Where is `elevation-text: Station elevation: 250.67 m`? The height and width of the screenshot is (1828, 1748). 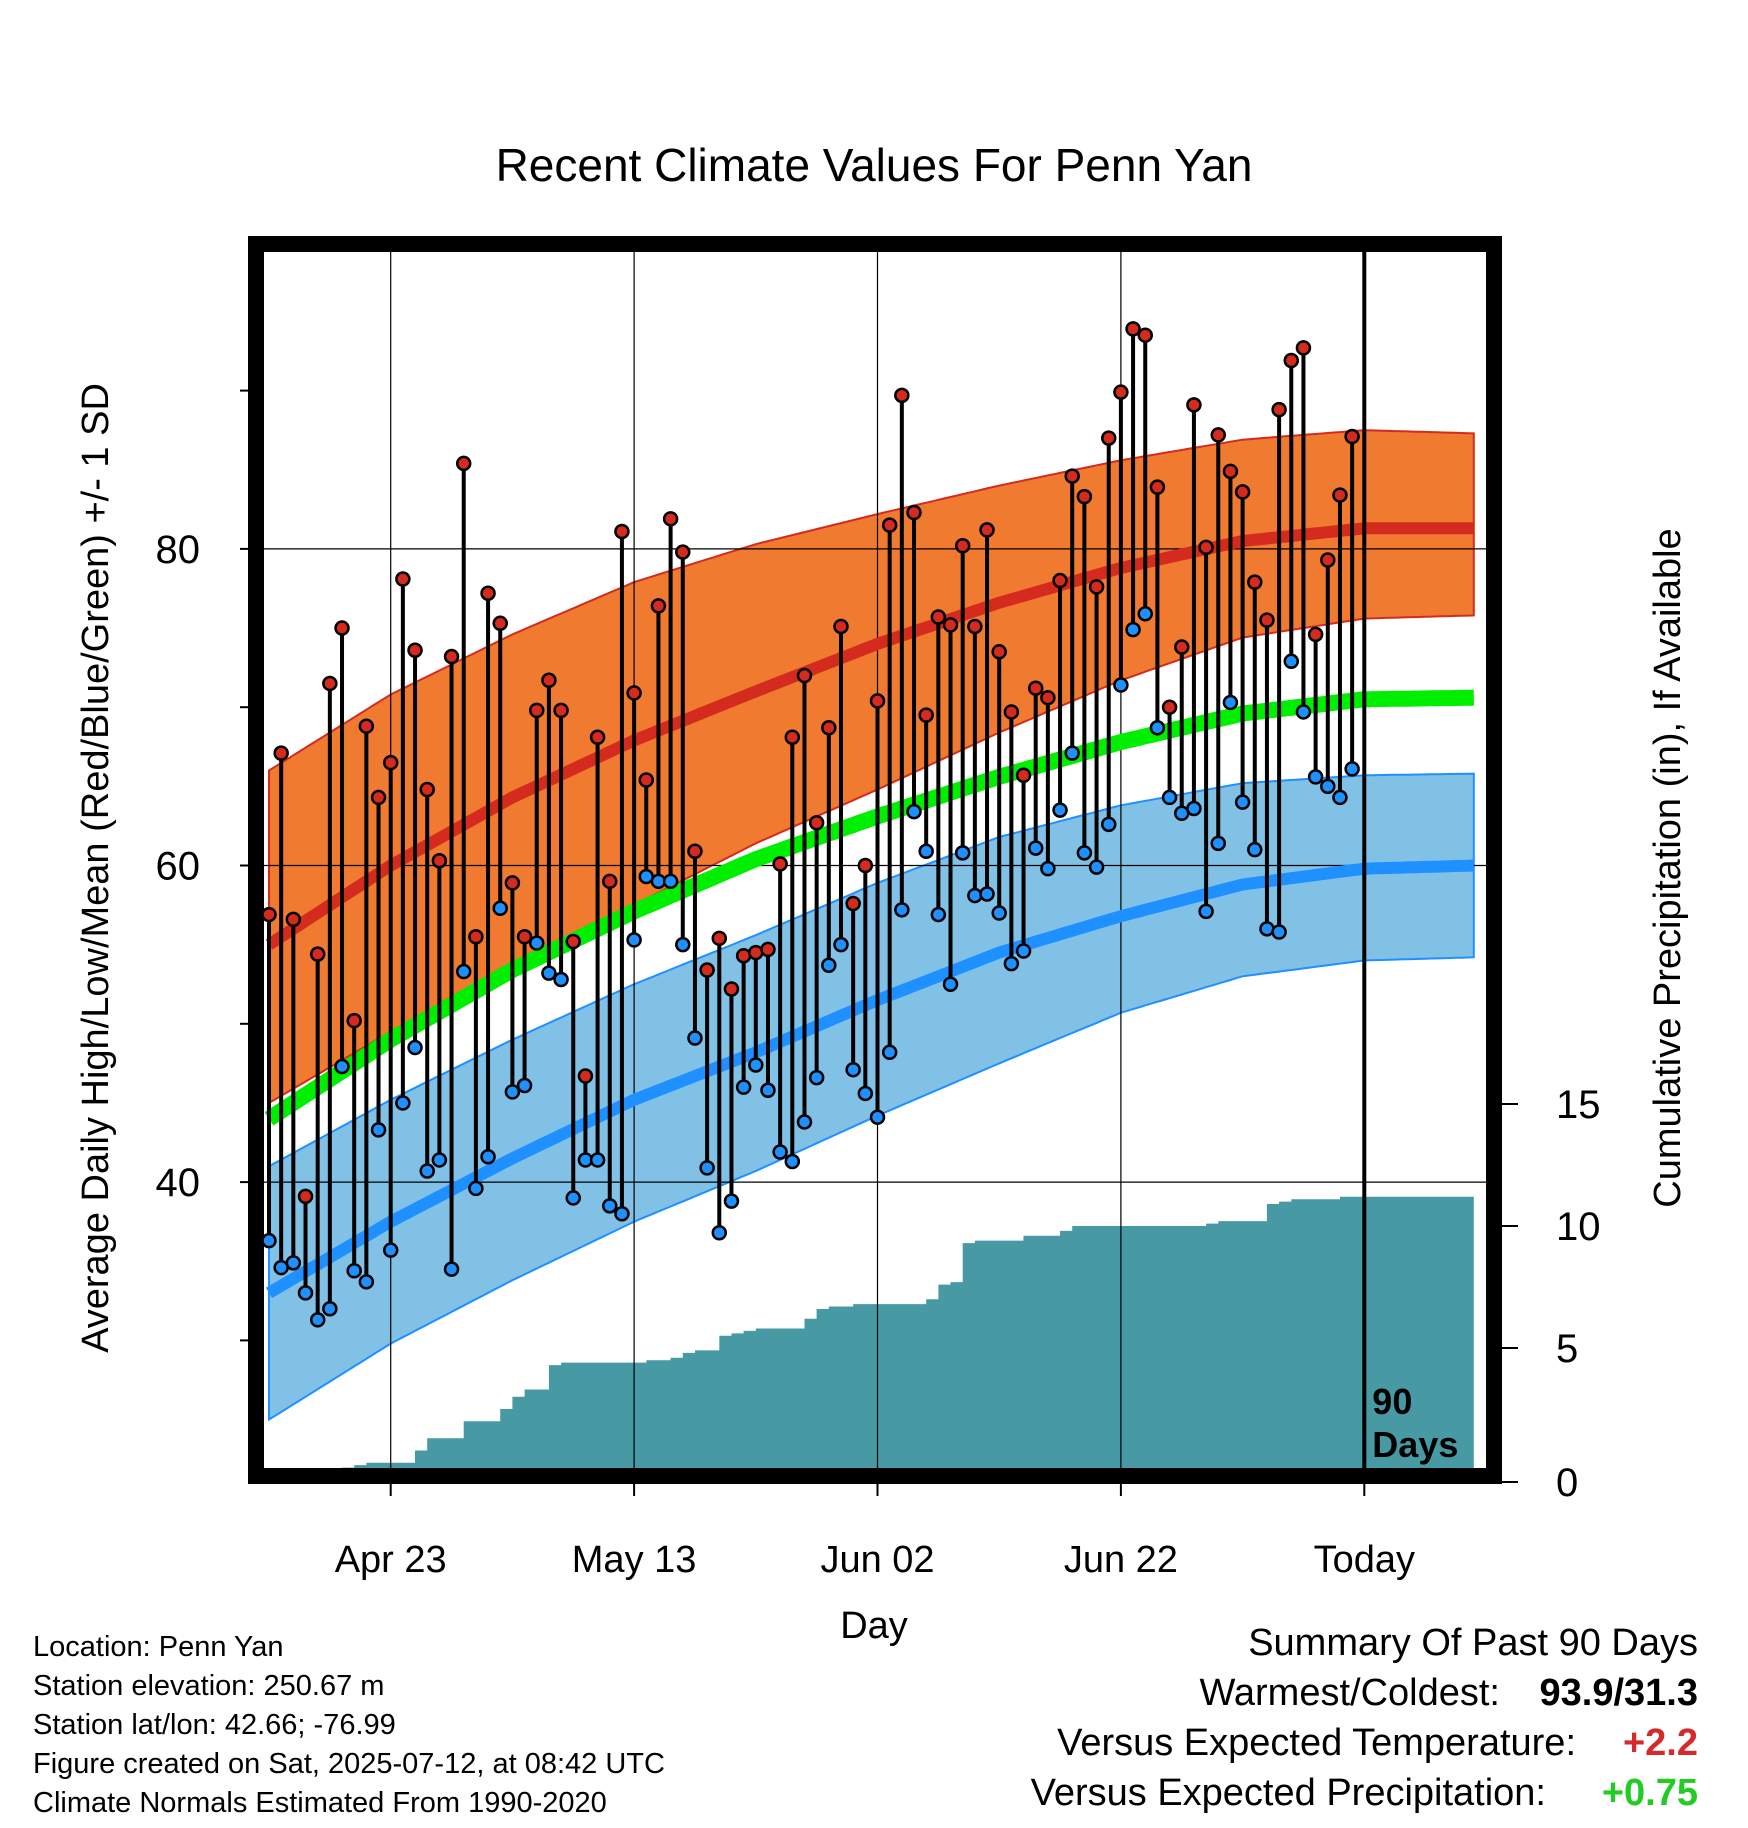 elevation-text: Station elevation: 250.67 m is located at coordinates (209, 1686).